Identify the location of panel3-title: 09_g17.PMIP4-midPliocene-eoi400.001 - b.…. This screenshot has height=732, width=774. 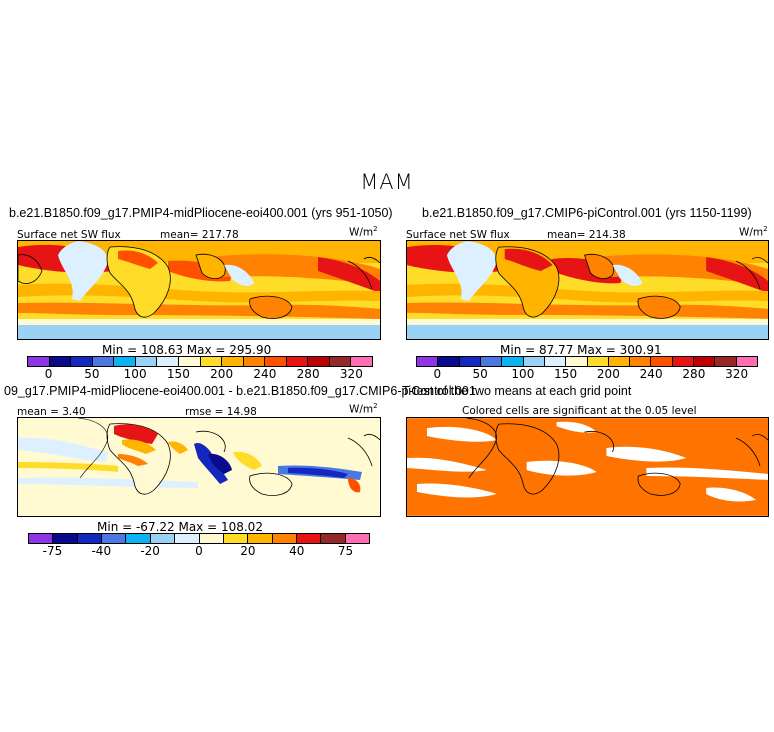
(240, 391).